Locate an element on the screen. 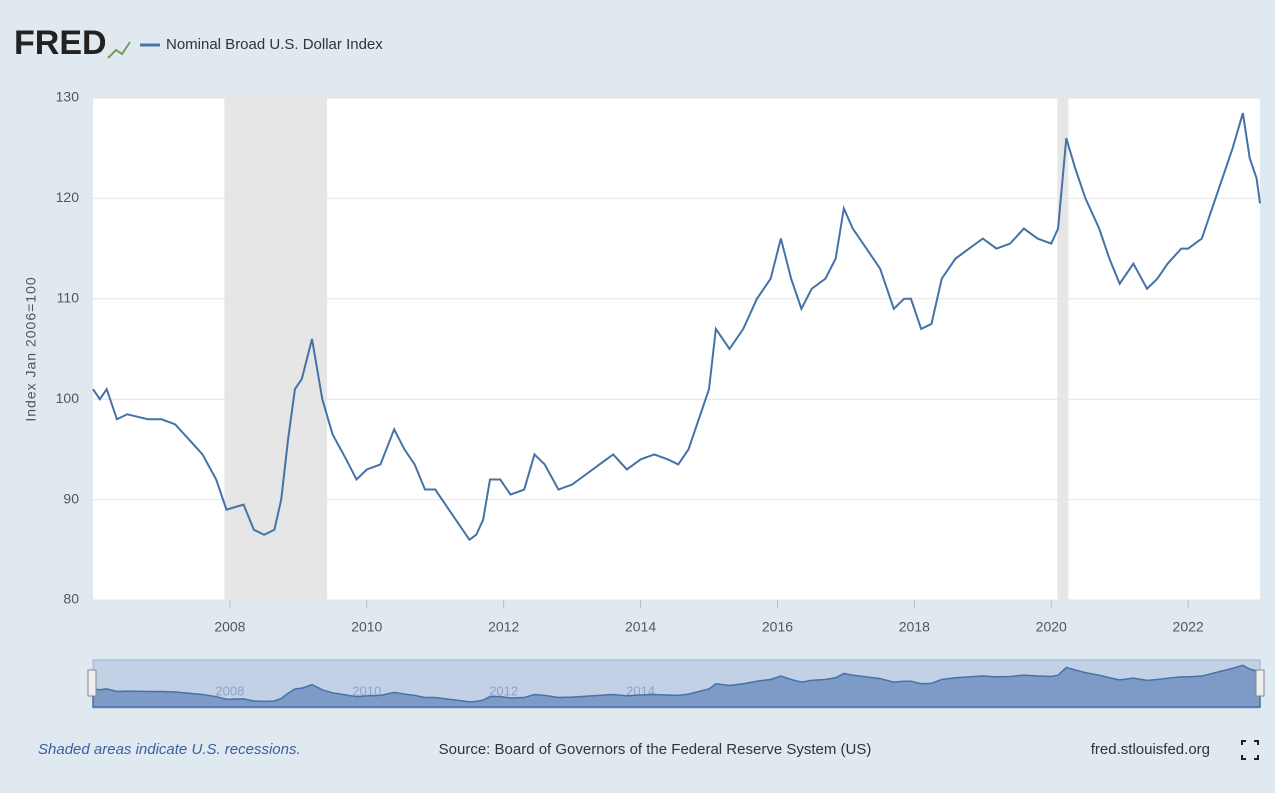 Image resolution: width=1275 pixels, height=793 pixels. x-tick-label: 2008 is located at coordinates (229, 627).